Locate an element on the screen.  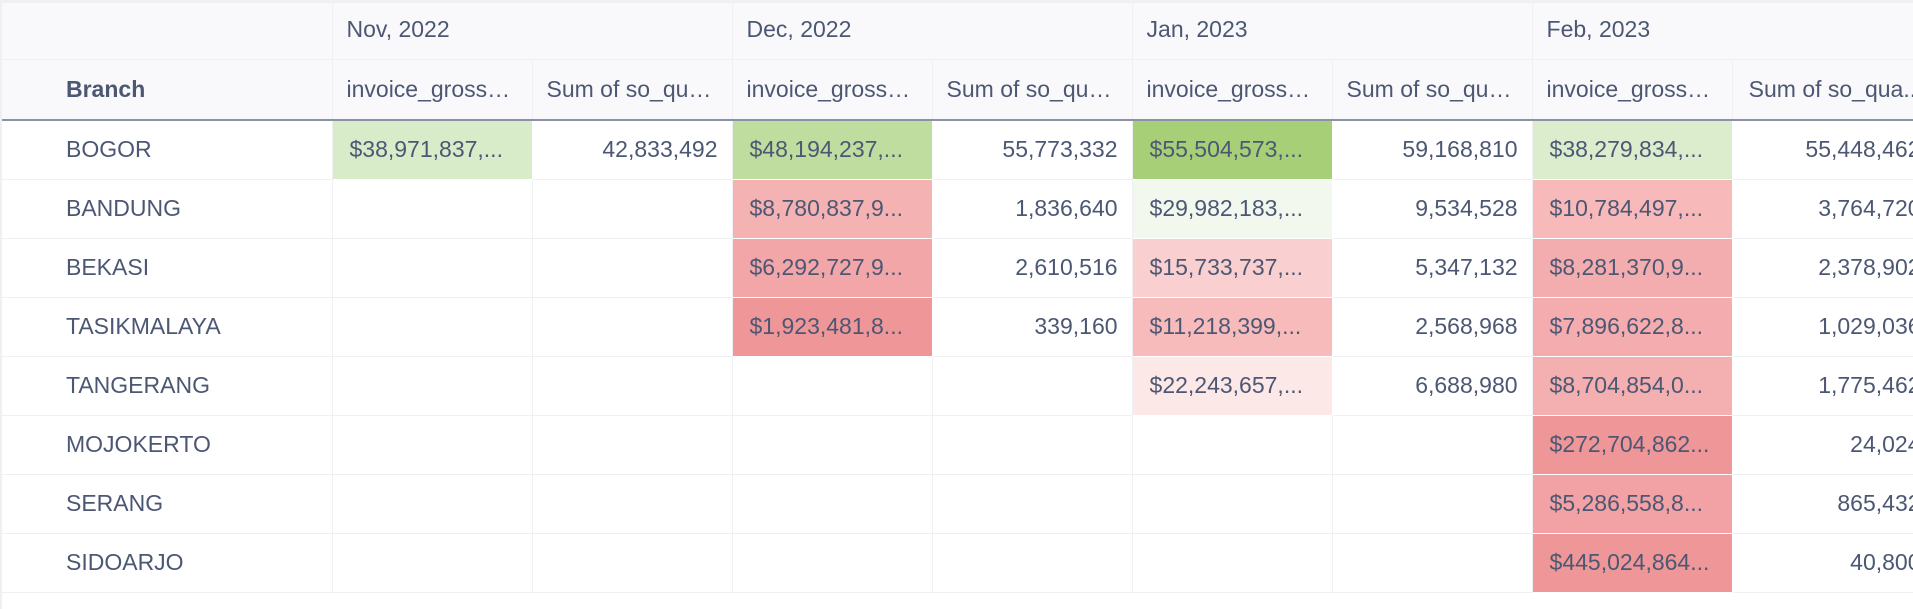
table-row: MOJOKERTO $272,704,862...24,024 is located at coordinates (956, 445).